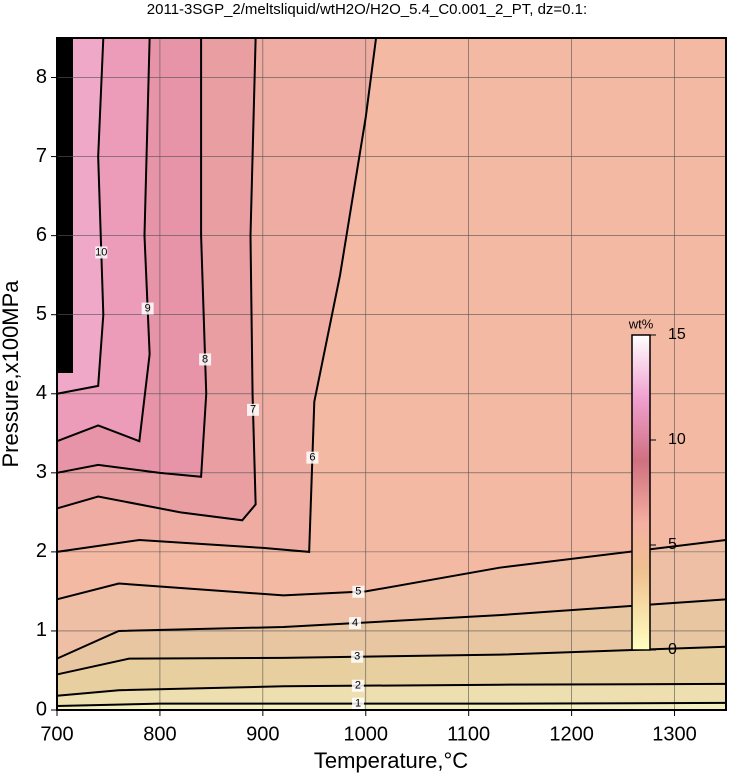 This screenshot has height=776, width=734. What do you see at coordinates (366, 734) in the screenshot?
I see `x-tick-label: 1000` at bounding box center [366, 734].